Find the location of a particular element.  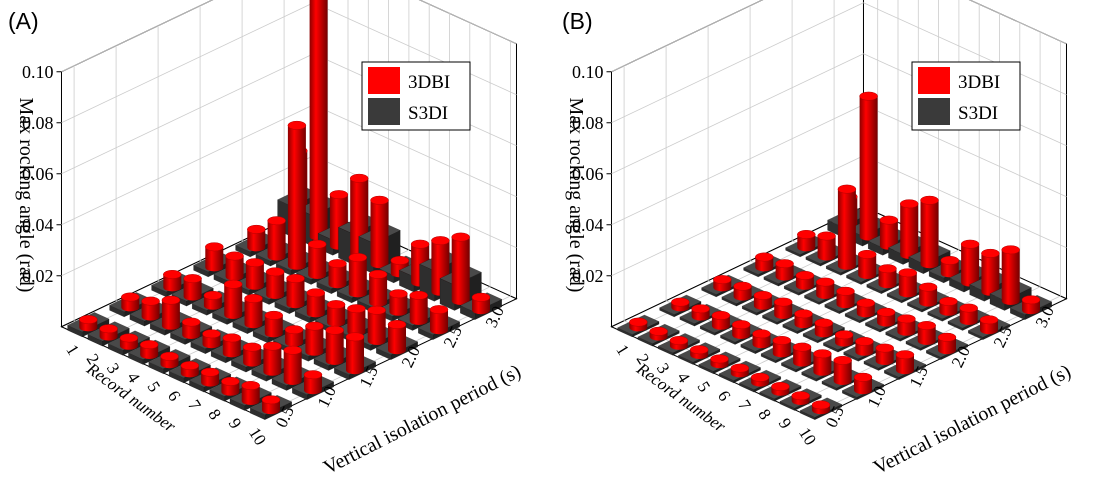

y-tick-label: 0.06 is located at coordinates (588, 174).